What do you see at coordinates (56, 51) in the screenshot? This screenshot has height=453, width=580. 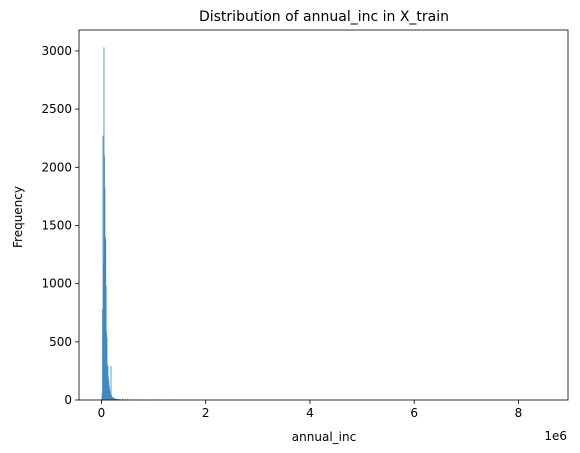 I see `y-tick-label-6: 3000` at bounding box center [56, 51].